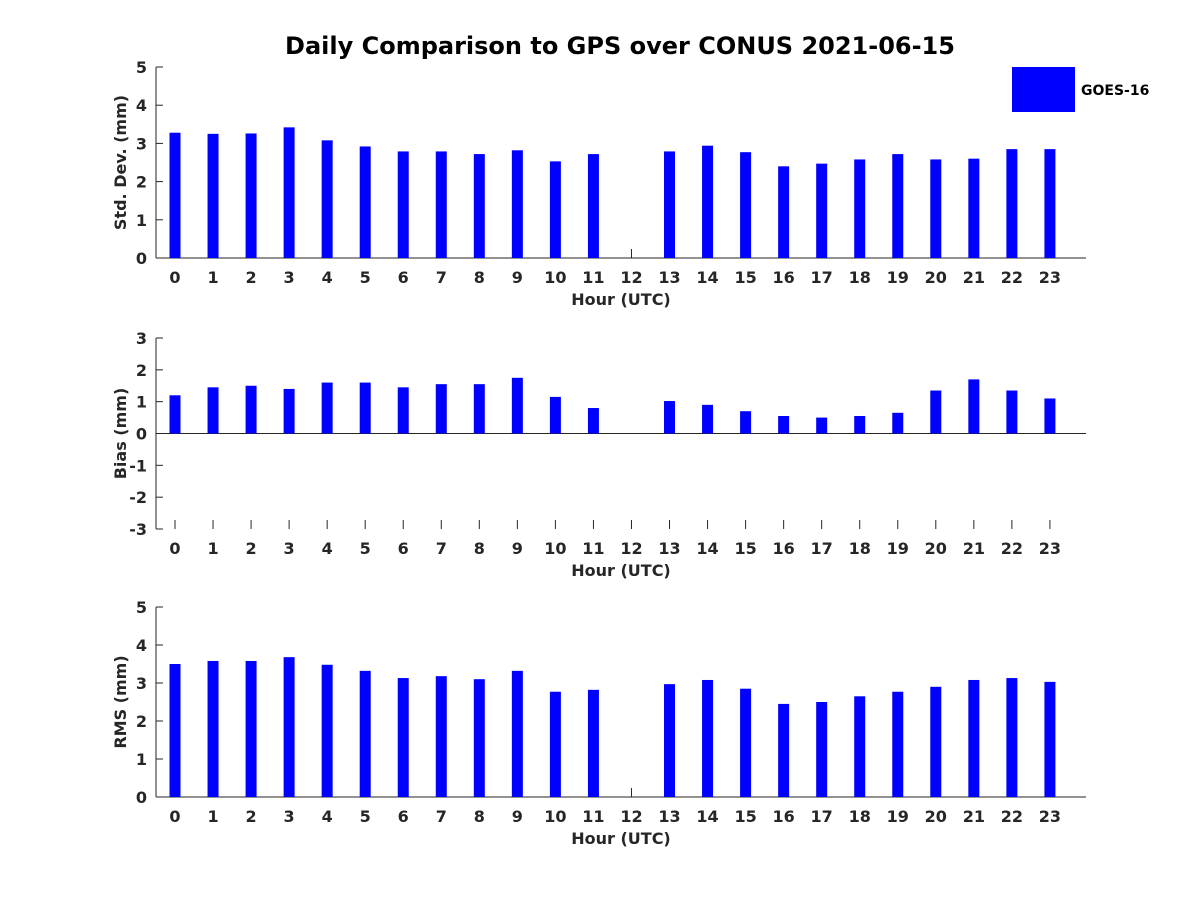 The width and height of the screenshot is (1200, 900). What do you see at coordinates (669, 548) in the screenshot?
I see `x-tick-label: 13` at bounding box center [669, 548].